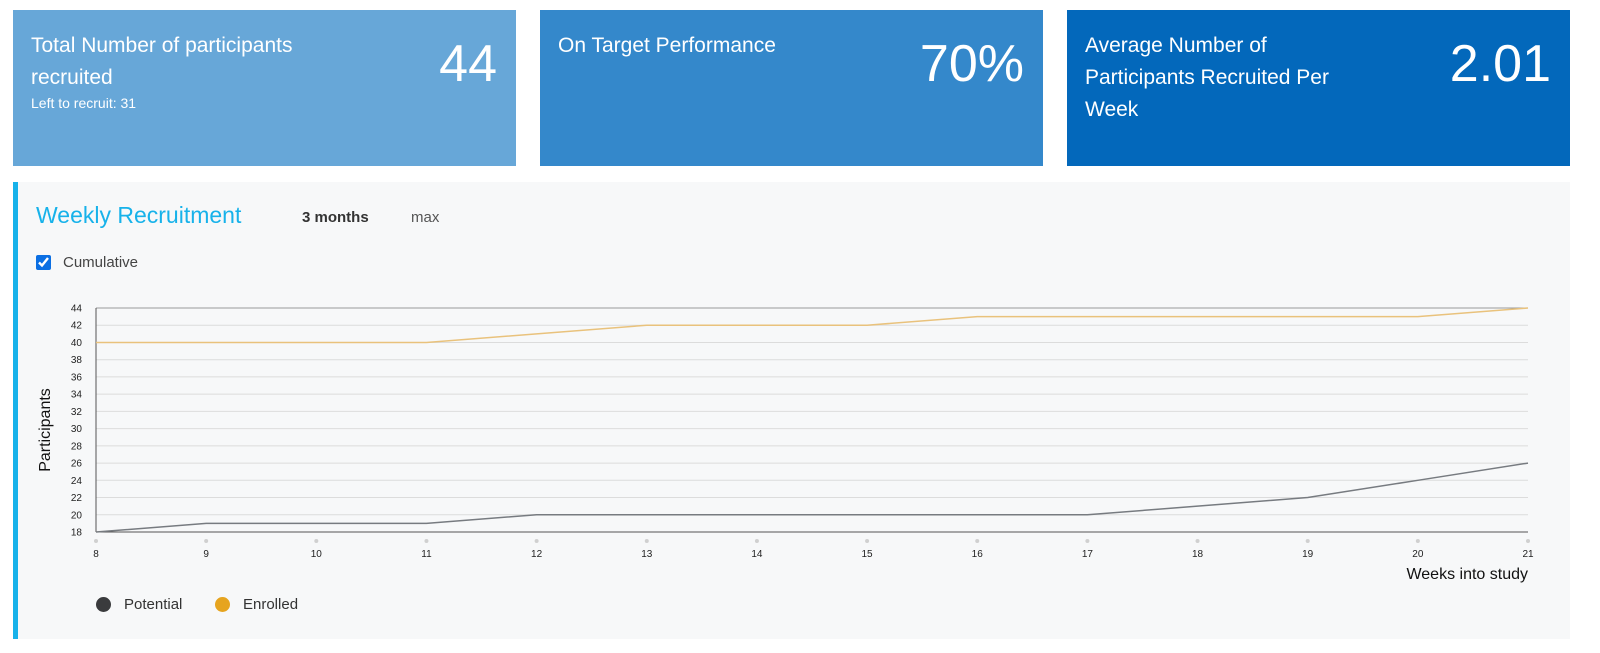 The height and width of the screenshot is (653, 1600). What do you see at coordinates (77, 395) in the screenshot?
I see `y-tick-label: 34` at bounding box center [77, 395].